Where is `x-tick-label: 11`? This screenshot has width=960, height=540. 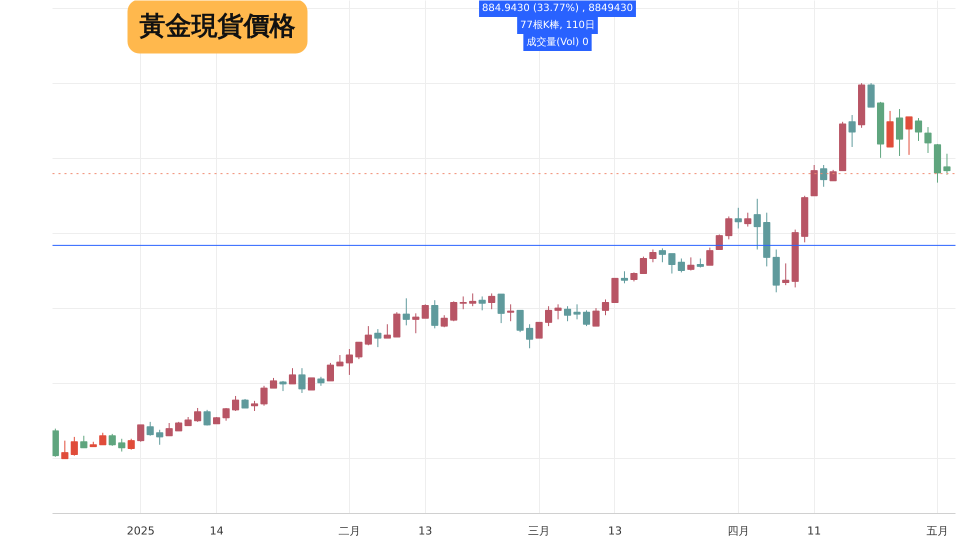
x-tick-label: 11 is located at coordinates (814, 531).